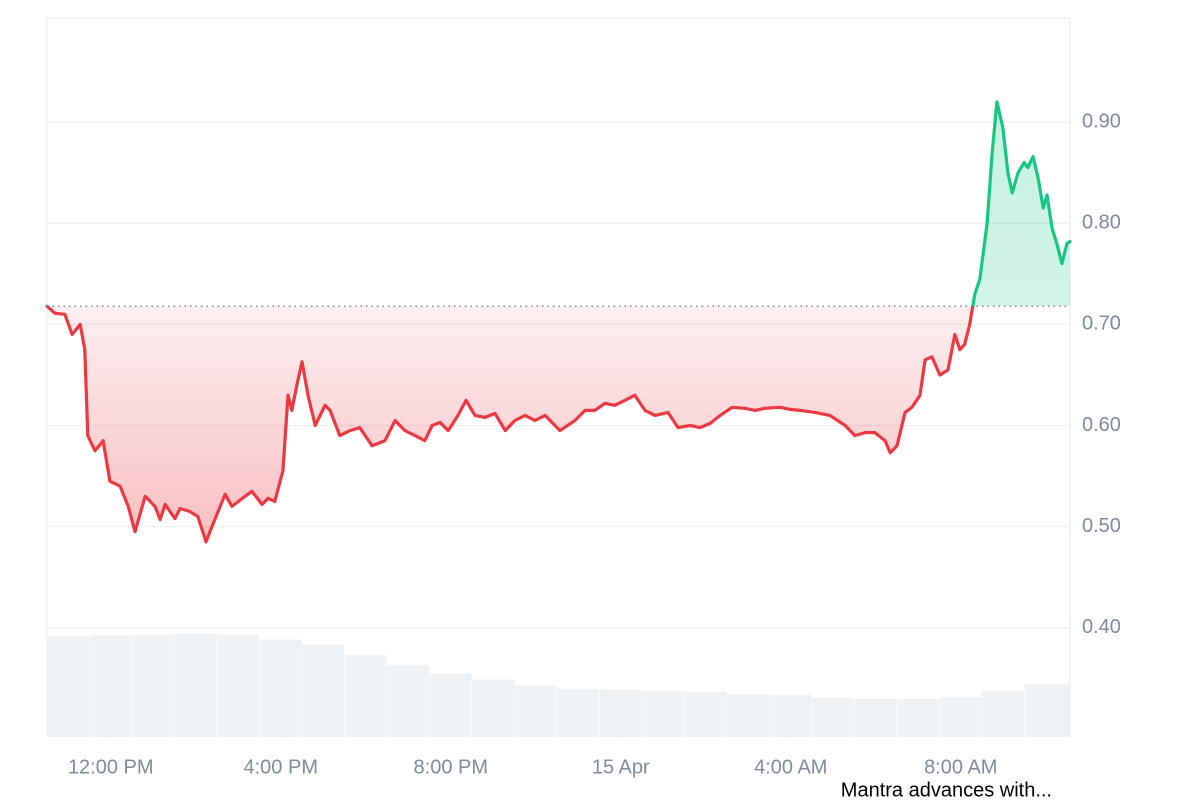 The height and width of the screenshot is (800, 1200). What do you see at coordinates (558, 685) in the screenshot?
I see `volume-layer` at bounding box center [558, 685].